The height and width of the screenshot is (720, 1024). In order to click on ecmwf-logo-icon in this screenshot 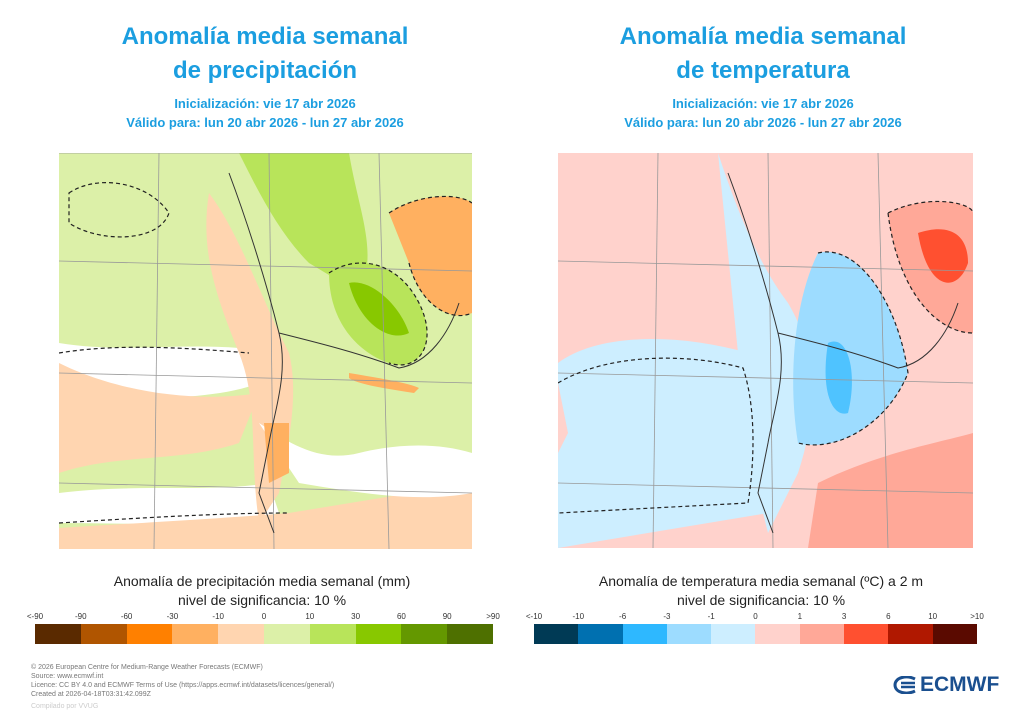, I will do `click(904, 685)`.